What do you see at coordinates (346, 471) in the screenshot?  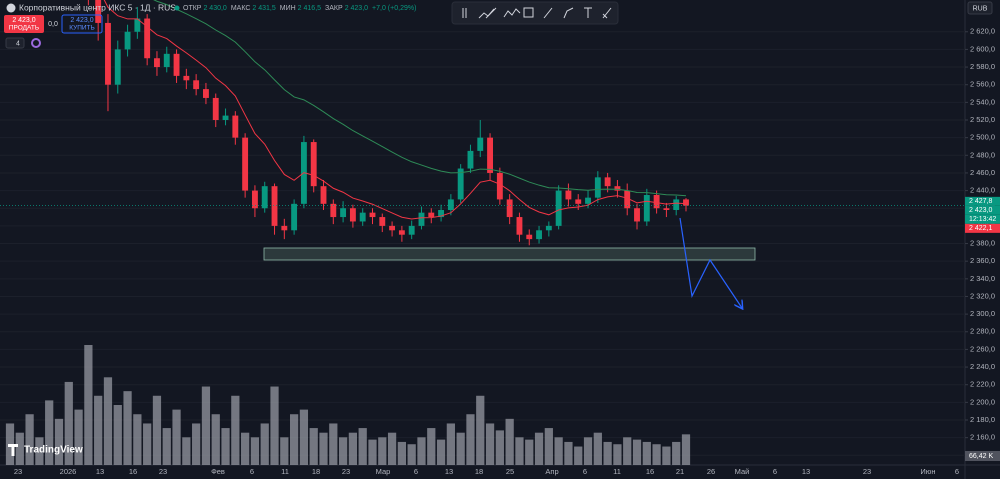 I see `x-tick-label: 23` at bounding box center [346, 471].